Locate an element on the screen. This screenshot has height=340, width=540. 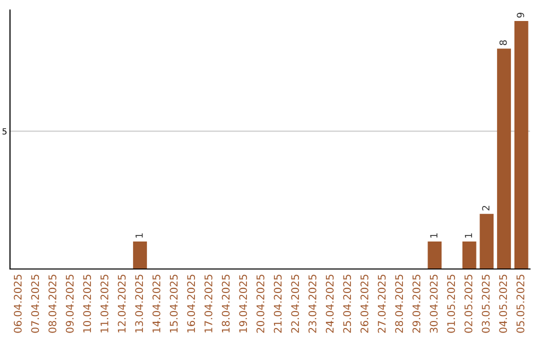
x-tick-label: 09.04.2025 is located at coordinates (70, 303).